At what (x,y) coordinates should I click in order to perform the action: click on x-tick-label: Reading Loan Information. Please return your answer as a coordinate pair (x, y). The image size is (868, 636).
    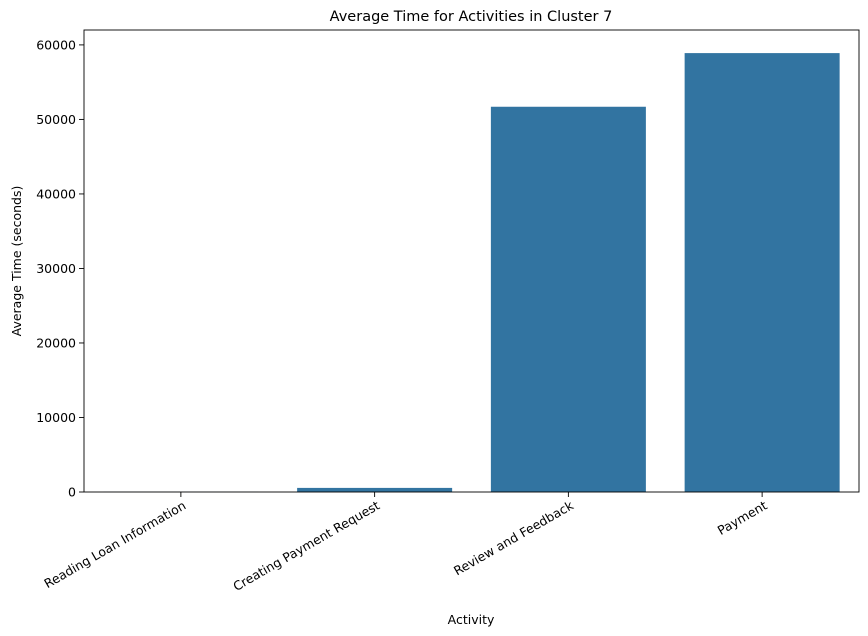
    Looking at the image, I should click on (114, 545).